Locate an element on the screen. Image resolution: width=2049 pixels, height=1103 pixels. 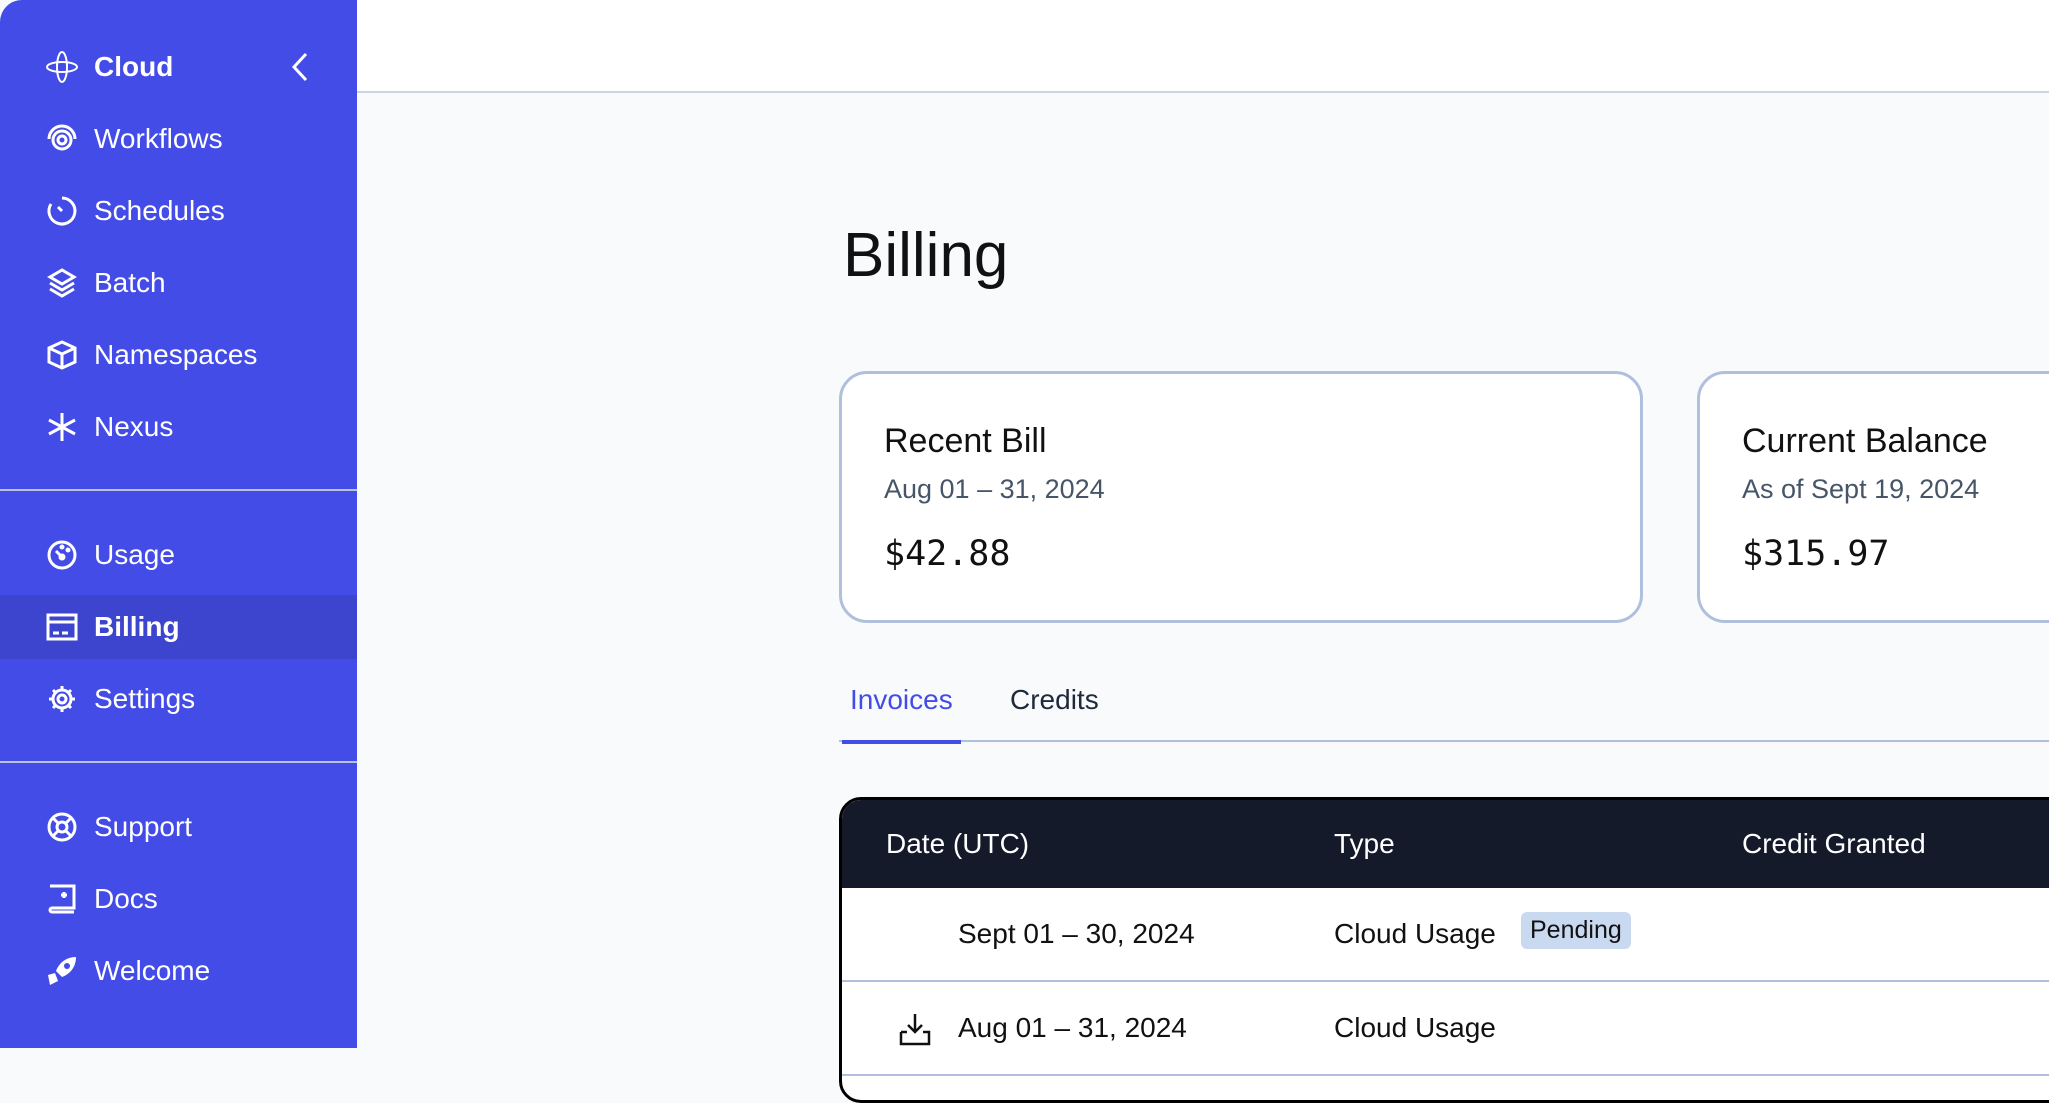
workflows-icon is located at coordinates (62, 139).